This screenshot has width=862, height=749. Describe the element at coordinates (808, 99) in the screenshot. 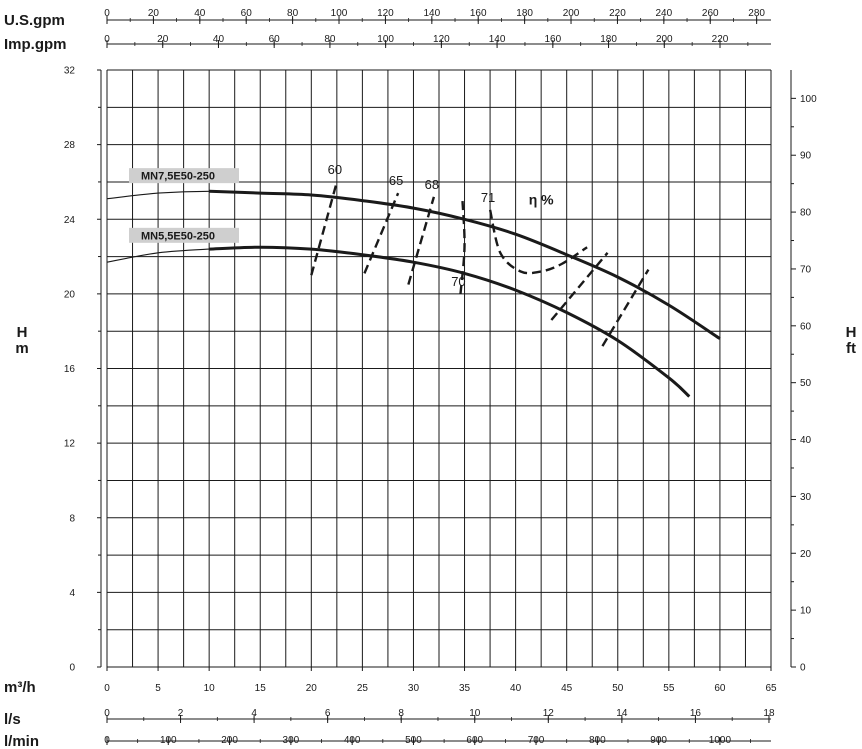

I see `y-right-tick-label: 100` at that location.